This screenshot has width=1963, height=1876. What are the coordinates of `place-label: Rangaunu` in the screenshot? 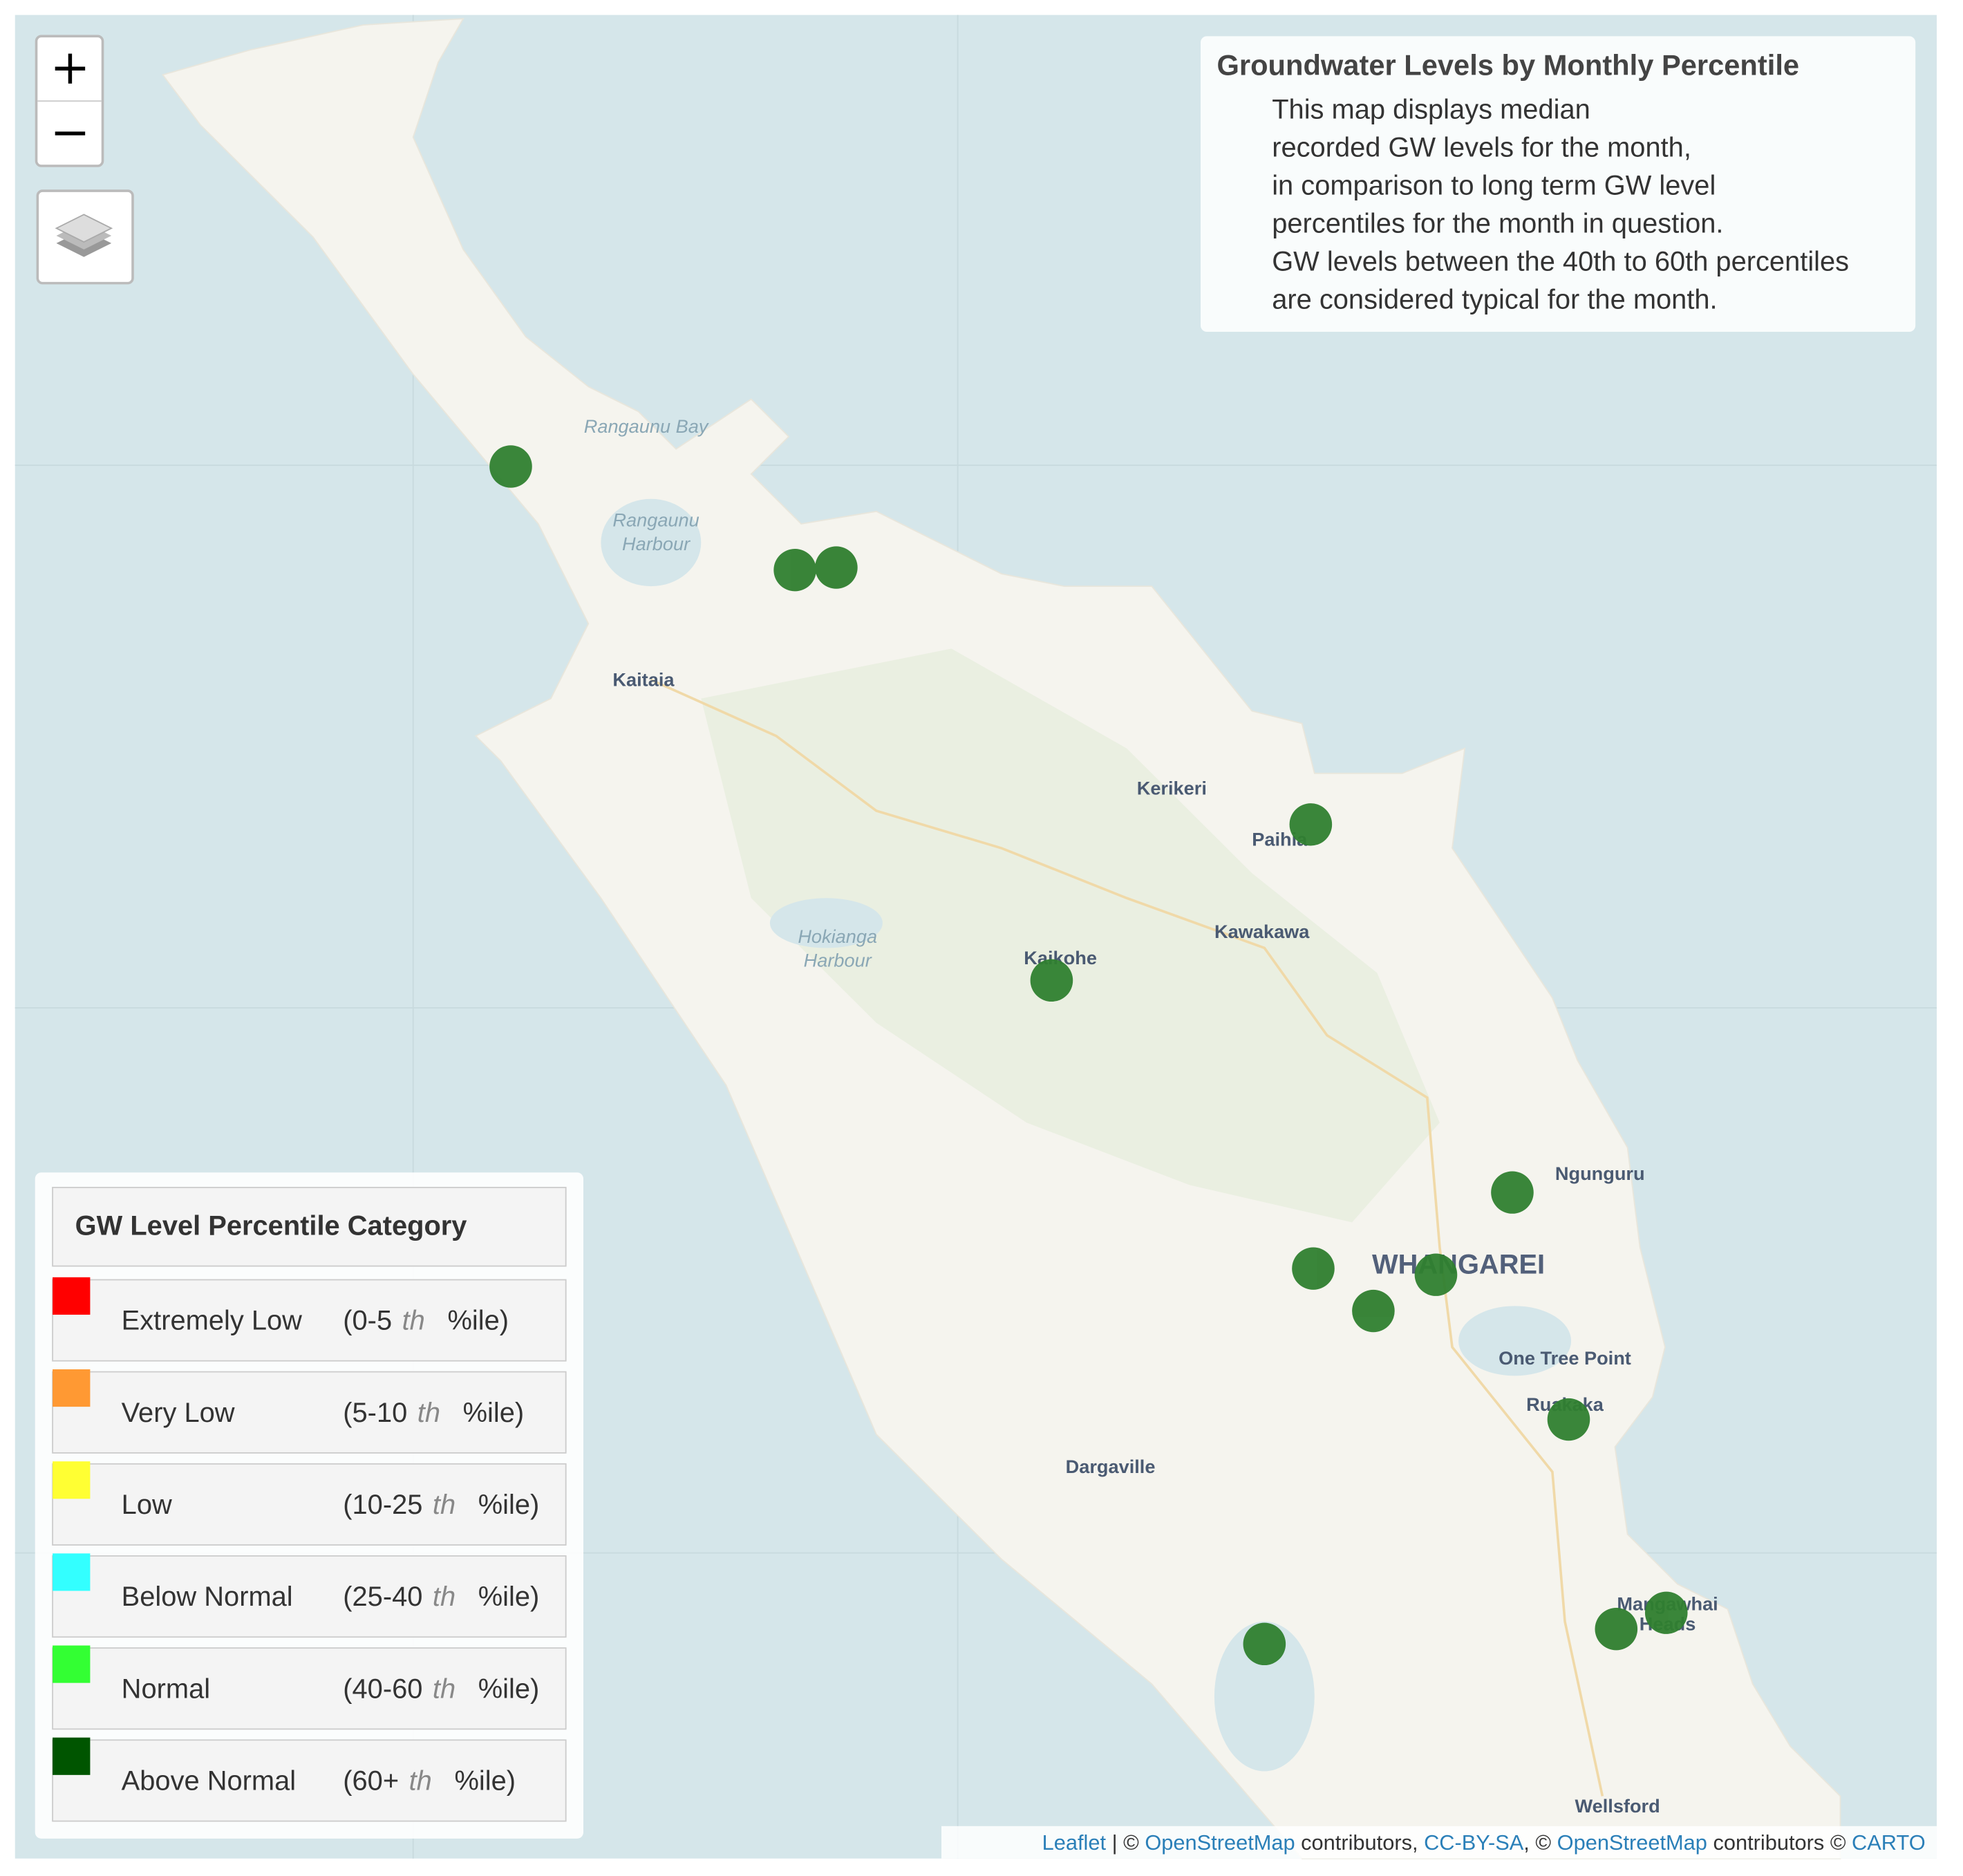 It's located at (655, 520).